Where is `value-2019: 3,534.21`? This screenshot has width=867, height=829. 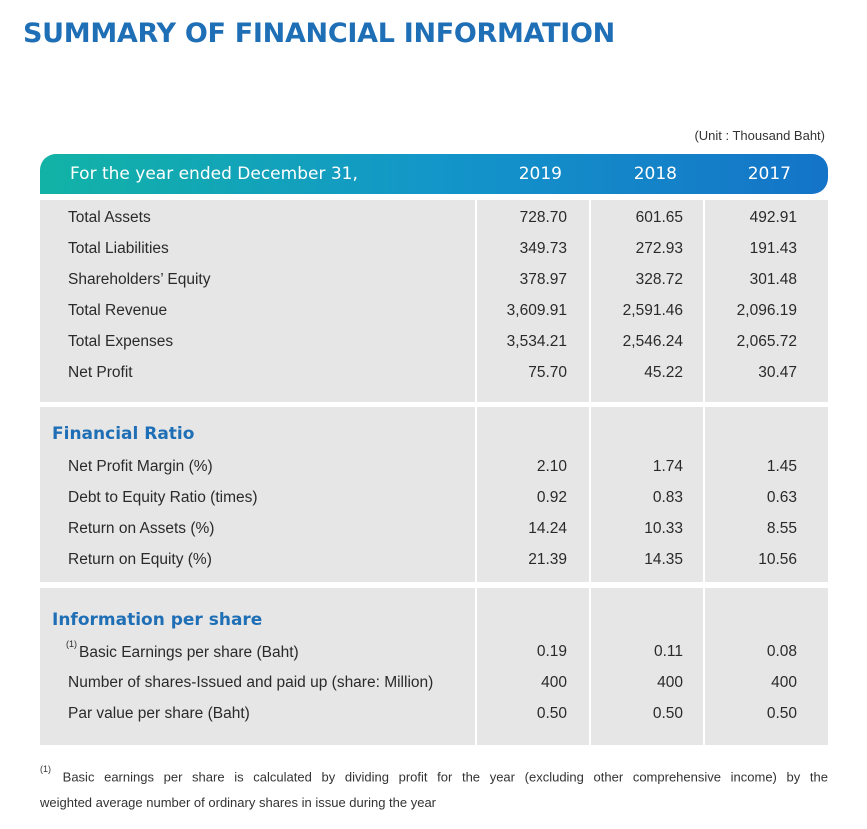 value-2019: 3,534.21 is located at coordinates (536, 341).